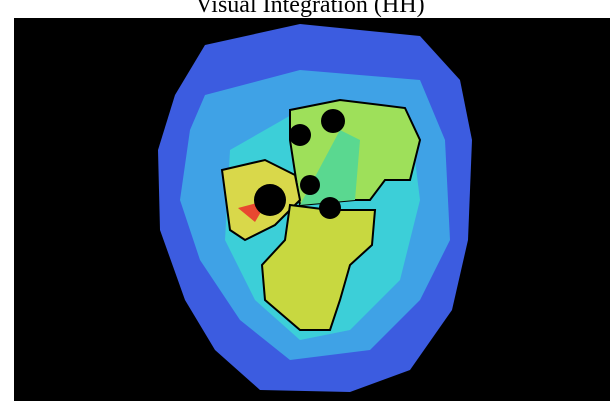 This screenshot has height=401, width=610. I want to click on title: Visual Integration (HH), so click(309, 9).